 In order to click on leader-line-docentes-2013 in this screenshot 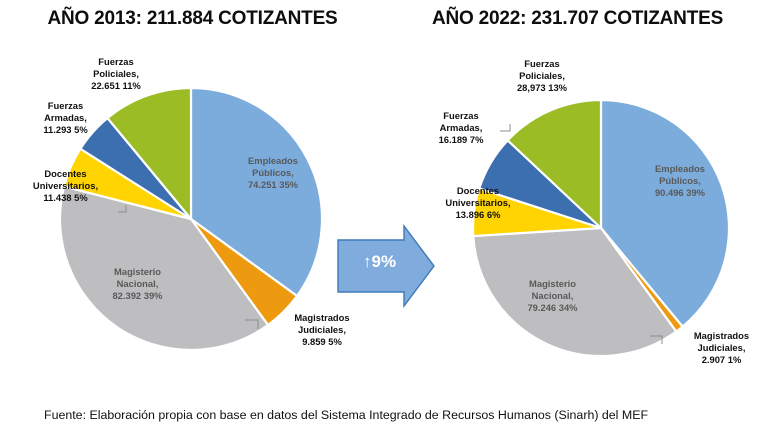, I will do `click(122, 209)`.